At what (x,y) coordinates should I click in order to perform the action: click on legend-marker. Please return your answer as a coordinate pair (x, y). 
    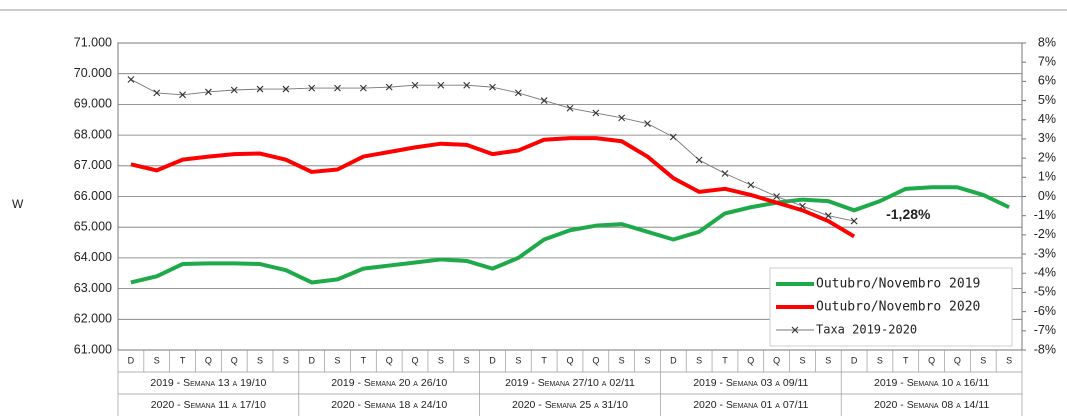
    Looking at the image, I should click on (795, 330).